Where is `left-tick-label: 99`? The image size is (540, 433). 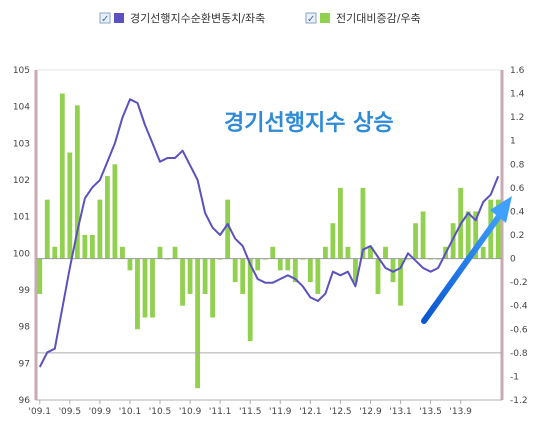
left-tick-label: 99 is located at coordinates (25, 291).